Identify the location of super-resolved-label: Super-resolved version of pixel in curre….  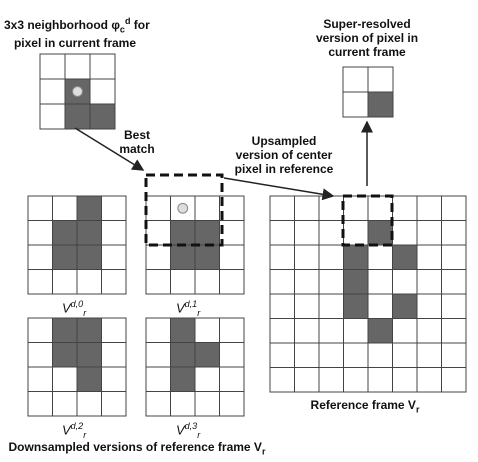
(367, 38).